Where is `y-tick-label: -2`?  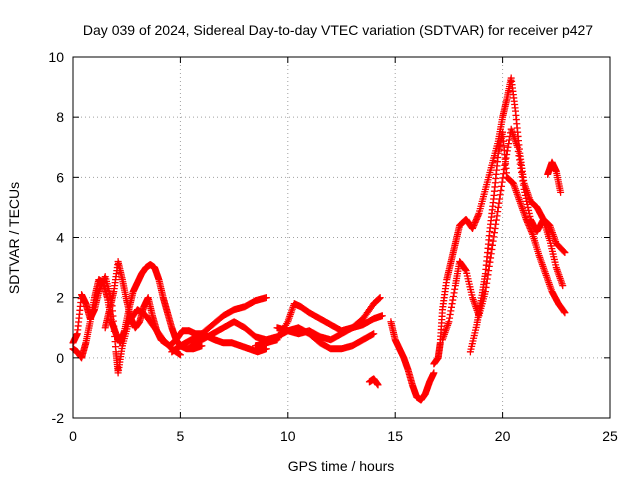
y-tick-label: -2 is located at coordinates (58, 418).